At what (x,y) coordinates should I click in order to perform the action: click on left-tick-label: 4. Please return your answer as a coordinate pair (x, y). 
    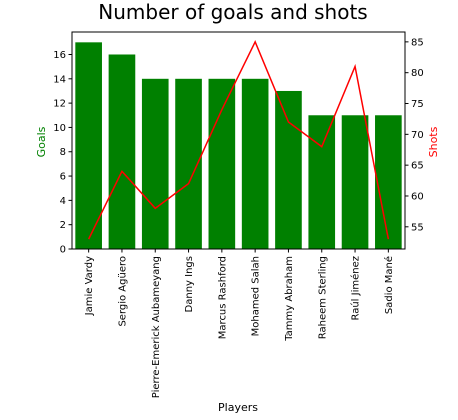
    Looking at the image, I should click on (63, 201).